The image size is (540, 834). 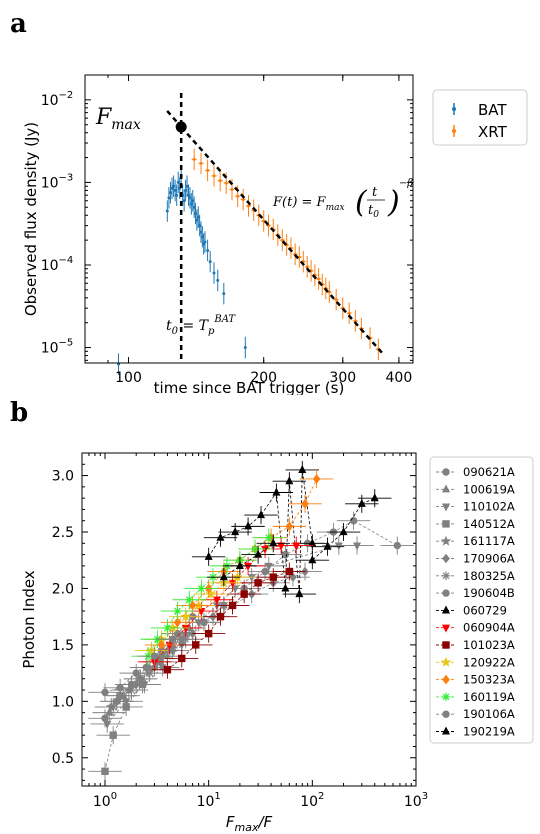 What do you see at coordinates (228, 620) in the screenshot?
I see `series-101023A` at bounding box center [228, 620].